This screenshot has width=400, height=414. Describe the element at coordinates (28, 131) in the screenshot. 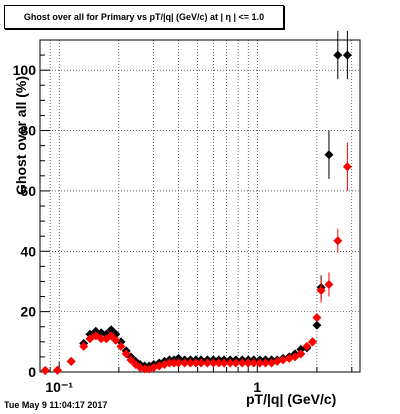

I see `y-tick-label: 80` at that location.